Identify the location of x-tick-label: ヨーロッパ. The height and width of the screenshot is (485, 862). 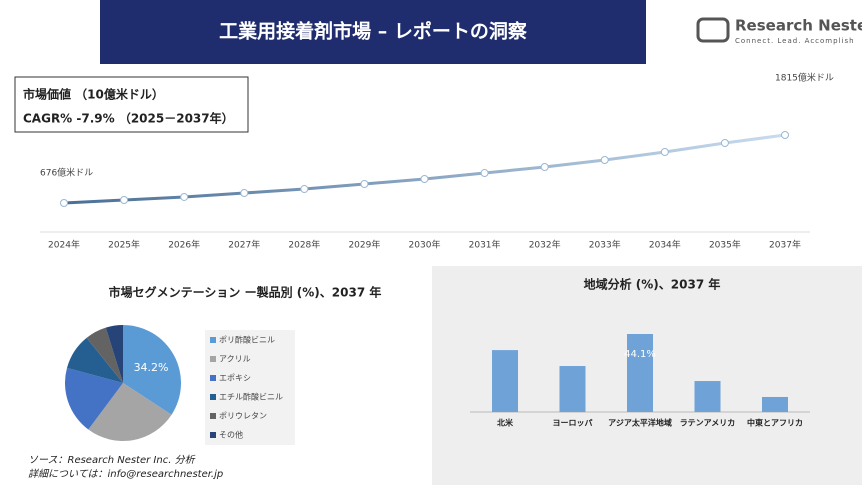
(573, 423).